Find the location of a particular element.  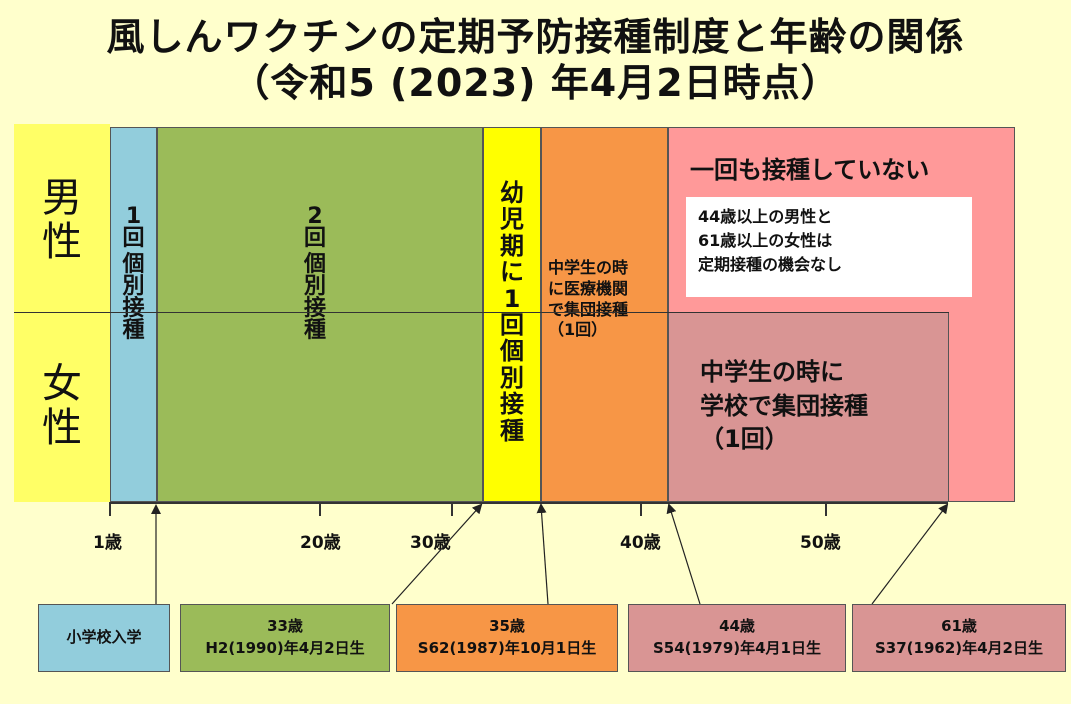

one-dose-band is located at coordinates (133, 314).